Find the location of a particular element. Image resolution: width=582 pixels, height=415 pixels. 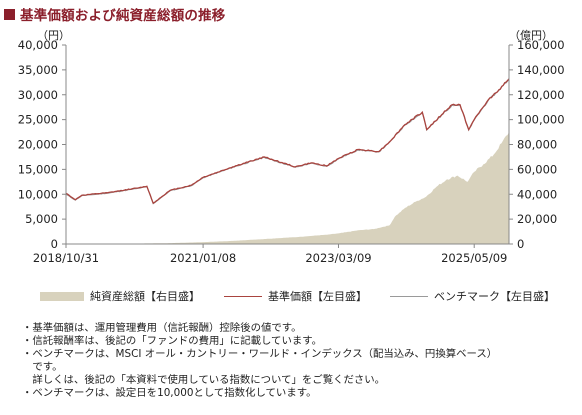

right-tick-label: 120,000 is located at coordinates (541, 95).